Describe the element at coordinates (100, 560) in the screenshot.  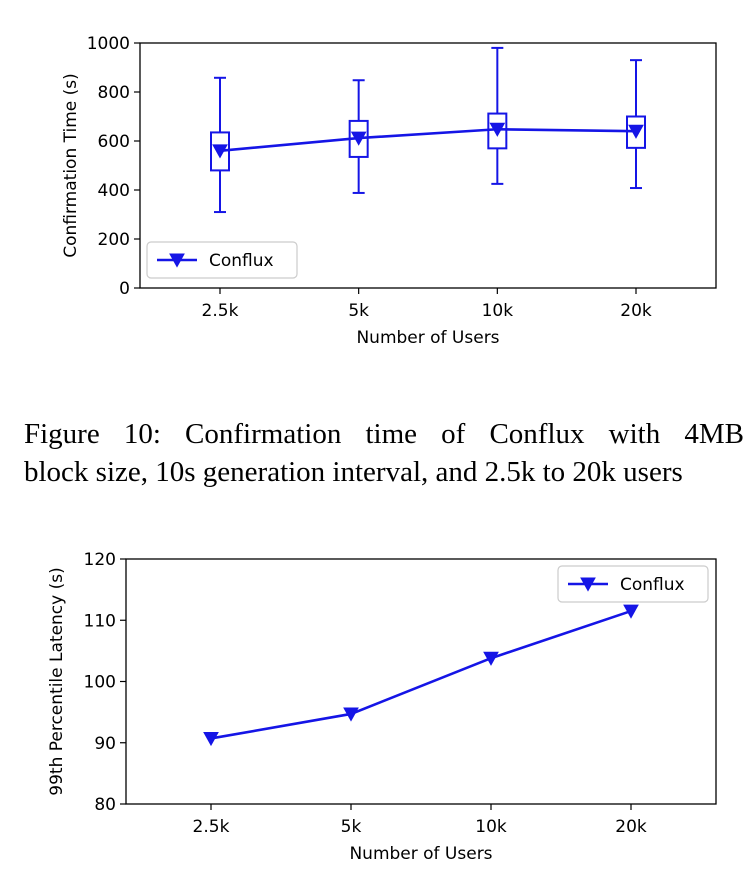
I see `y-tick-label: 120` at that location.